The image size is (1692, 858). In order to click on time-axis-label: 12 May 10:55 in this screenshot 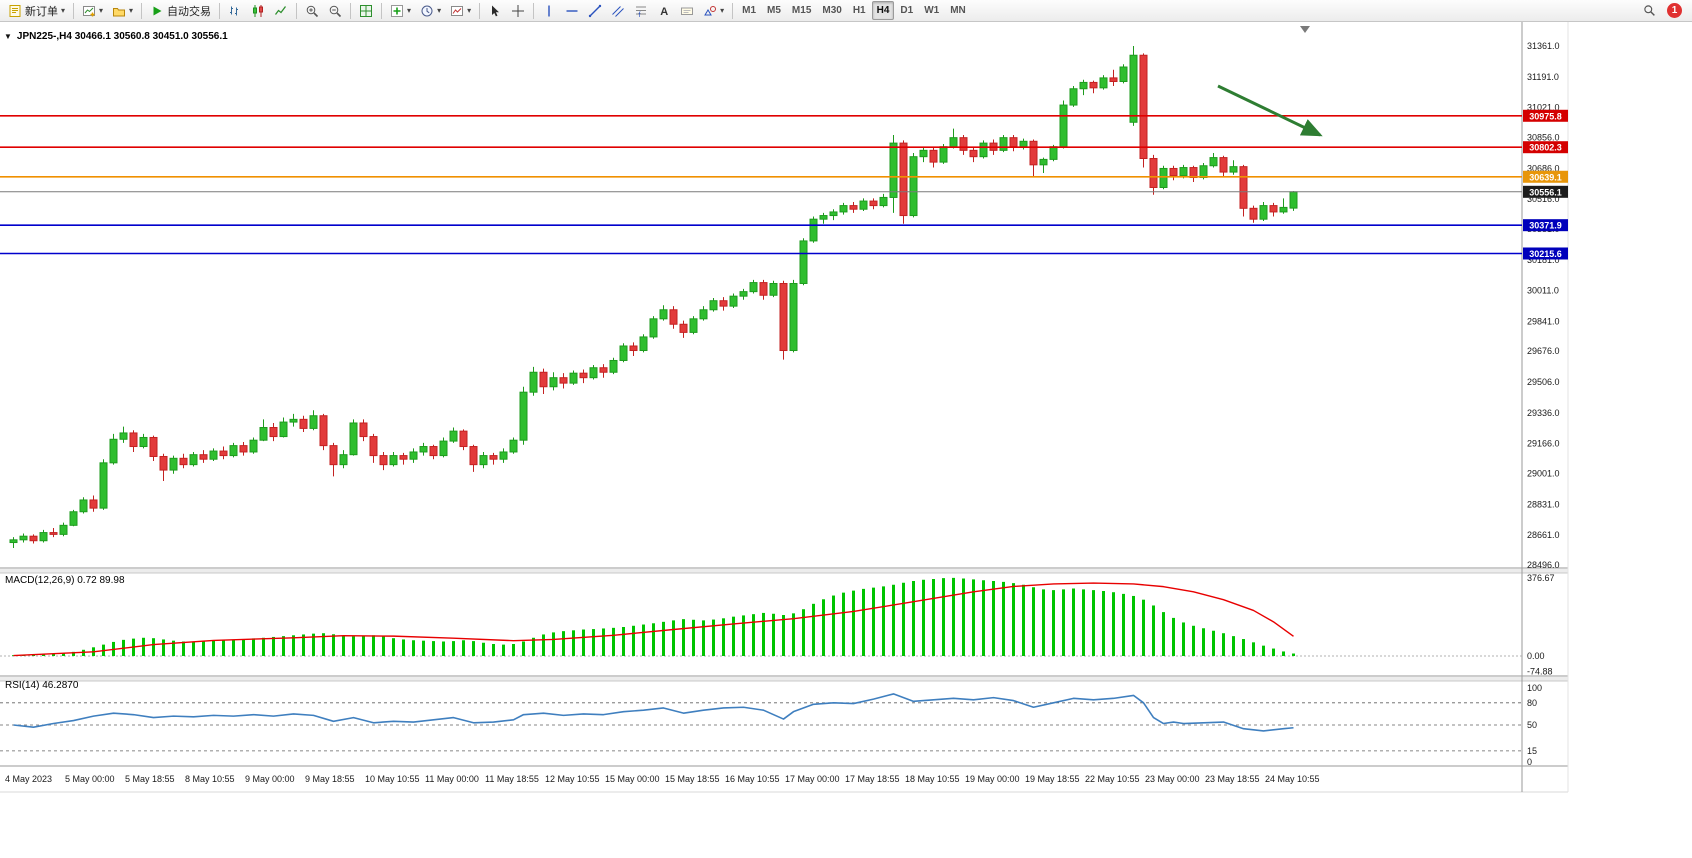, I will do `click(572, 779)`.